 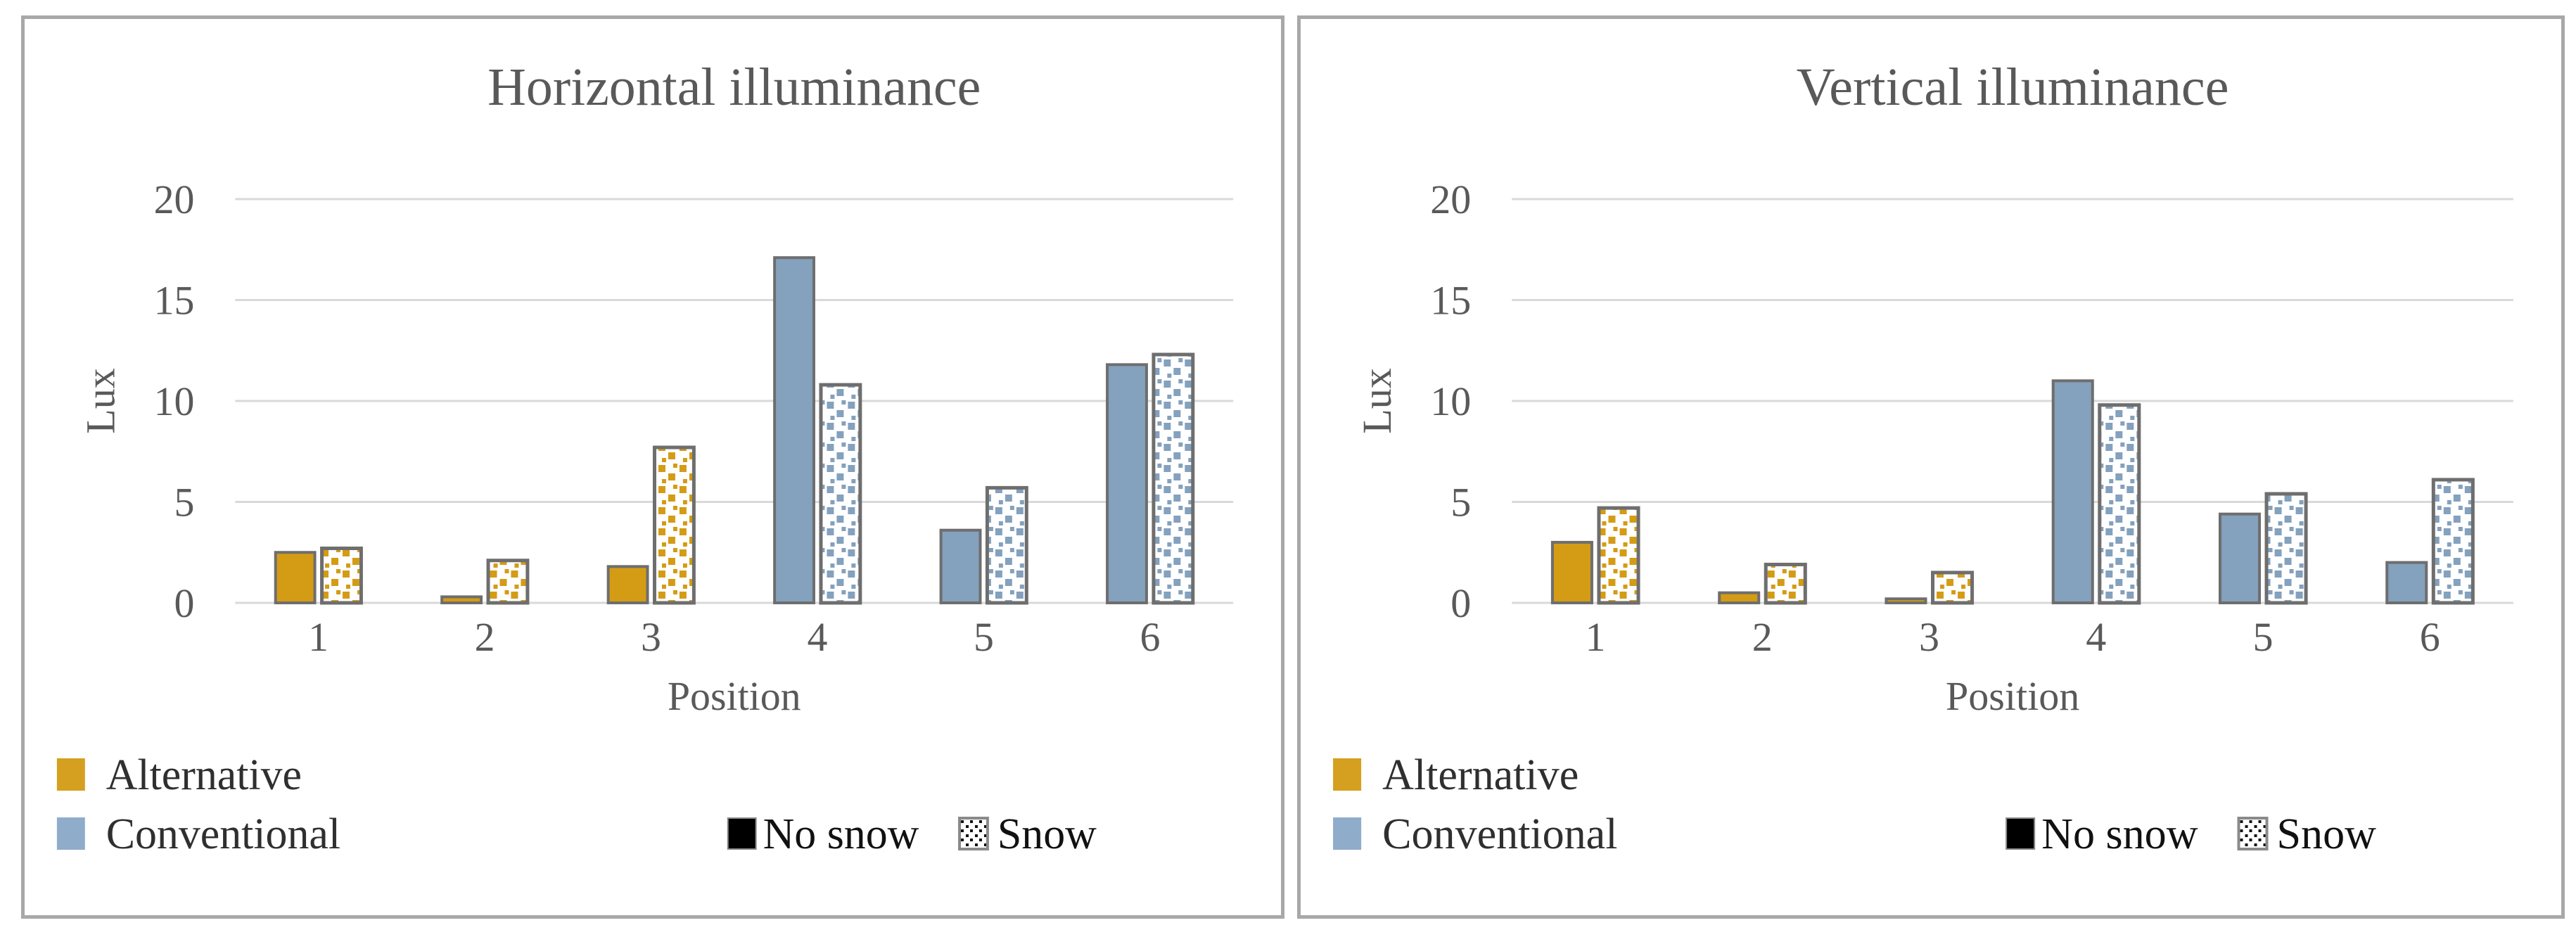 What do you see at coordinates (734, 87) in the screenshot?
I see `chart-title: Horizontal illuminance` at bounding box center [734, 87].